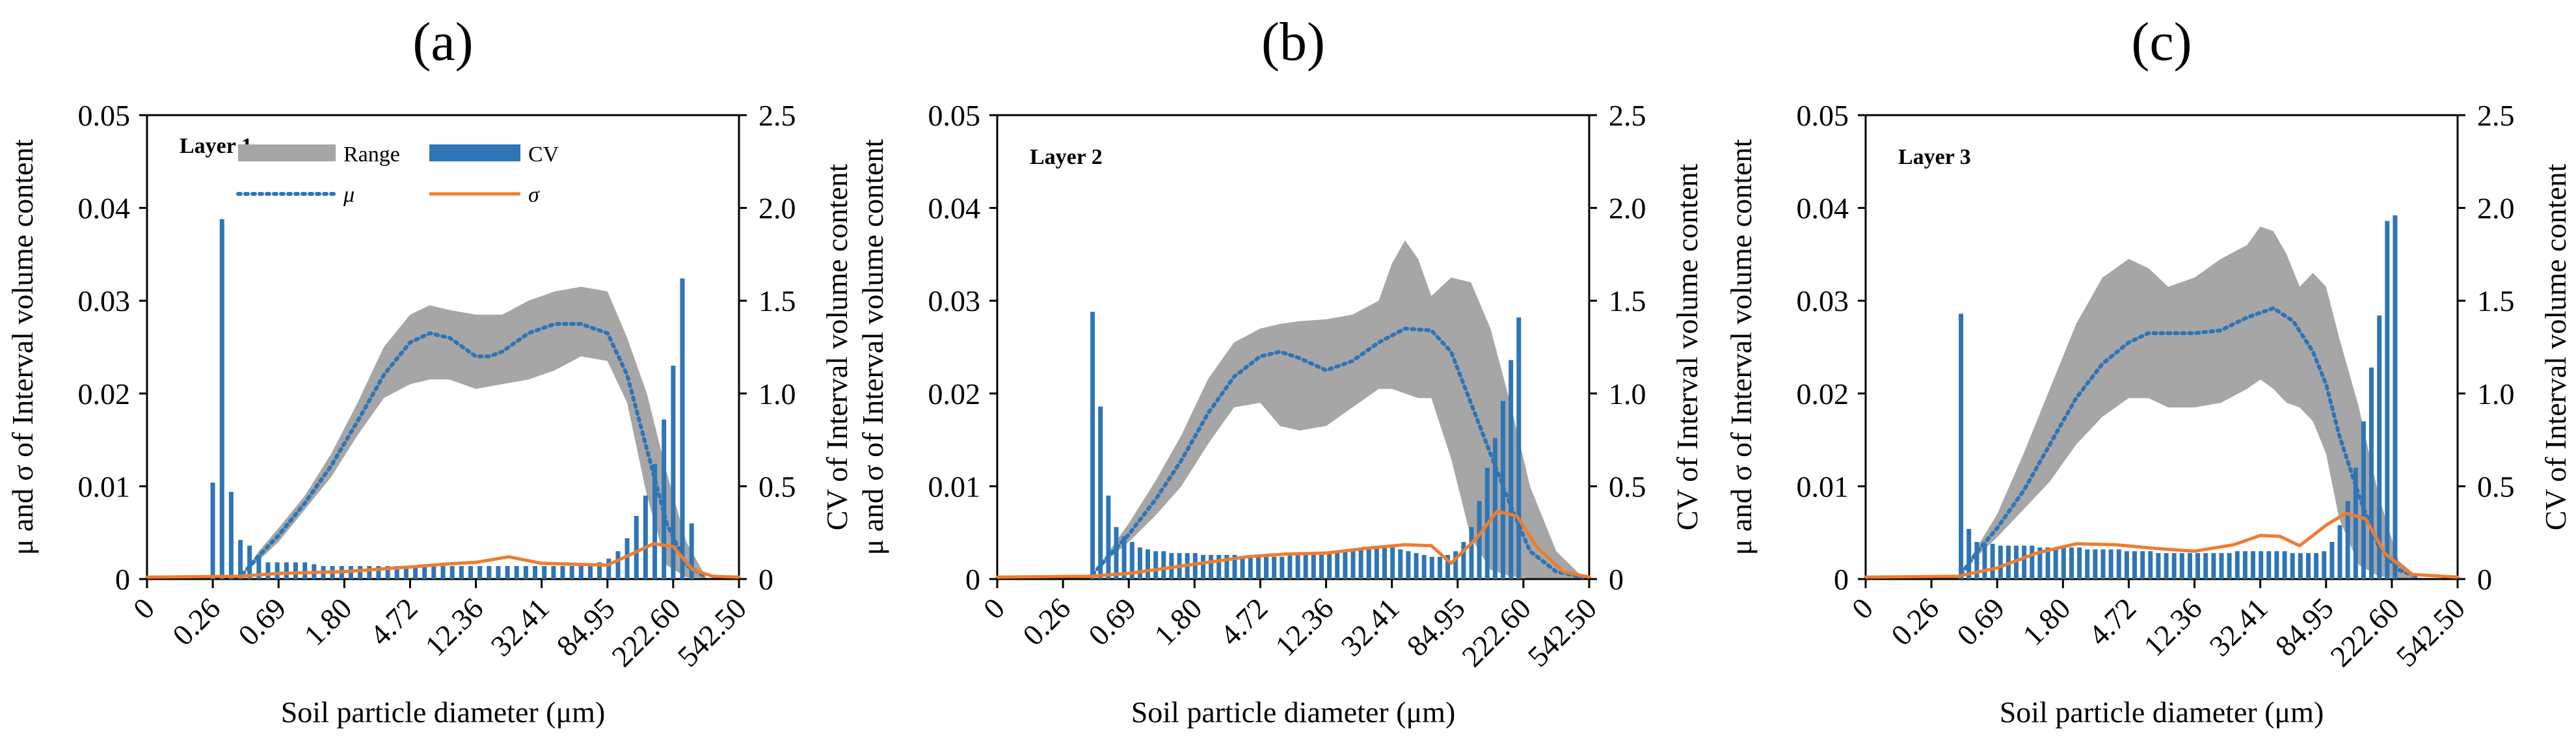 The height and width of the screenshot is (743, 2576). What do you see at coordinates (2162, 545) in the screenshot?
I see `sigma-line` at bounding box center [2162, 545].